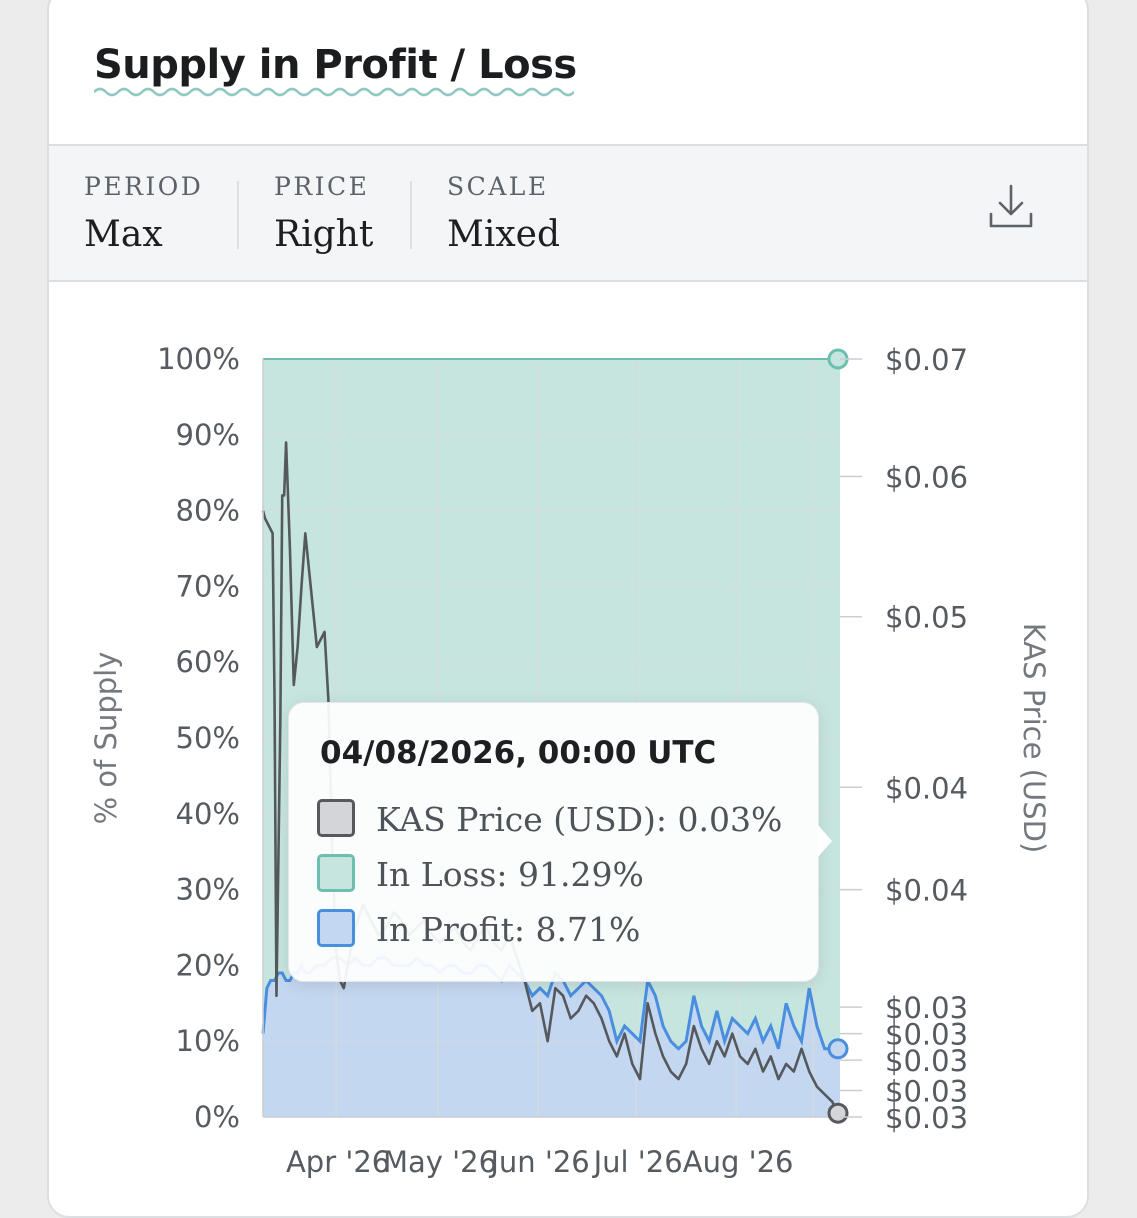  Describe the element at coordinates (498, 186) in the screenshot. I see `scale-label: SCALE` at that location.